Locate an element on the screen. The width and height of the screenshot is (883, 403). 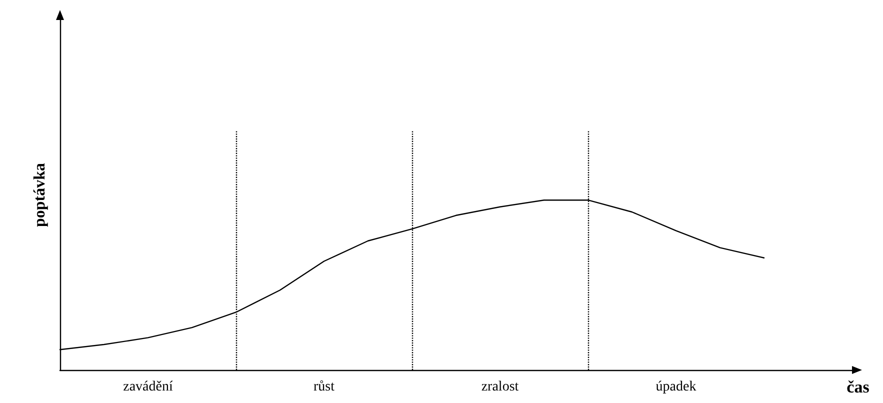
x-tick-label: zavádění is located at coordinates (148, 387).